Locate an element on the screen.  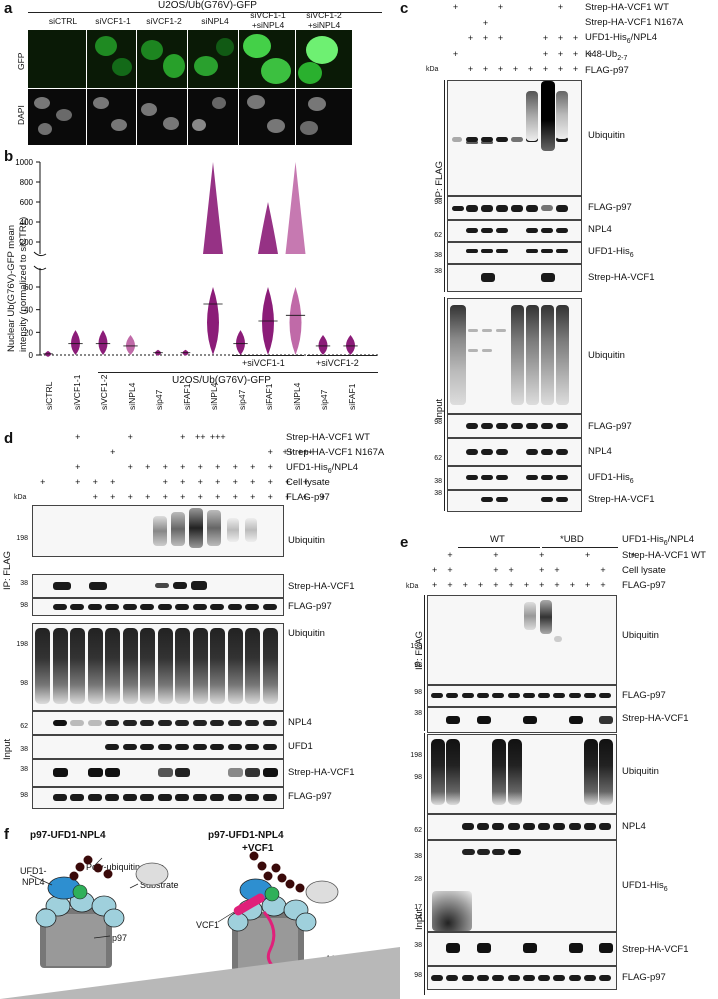
c-label-ufd1: UFD1-His6 is located at coordinates (611, 252).